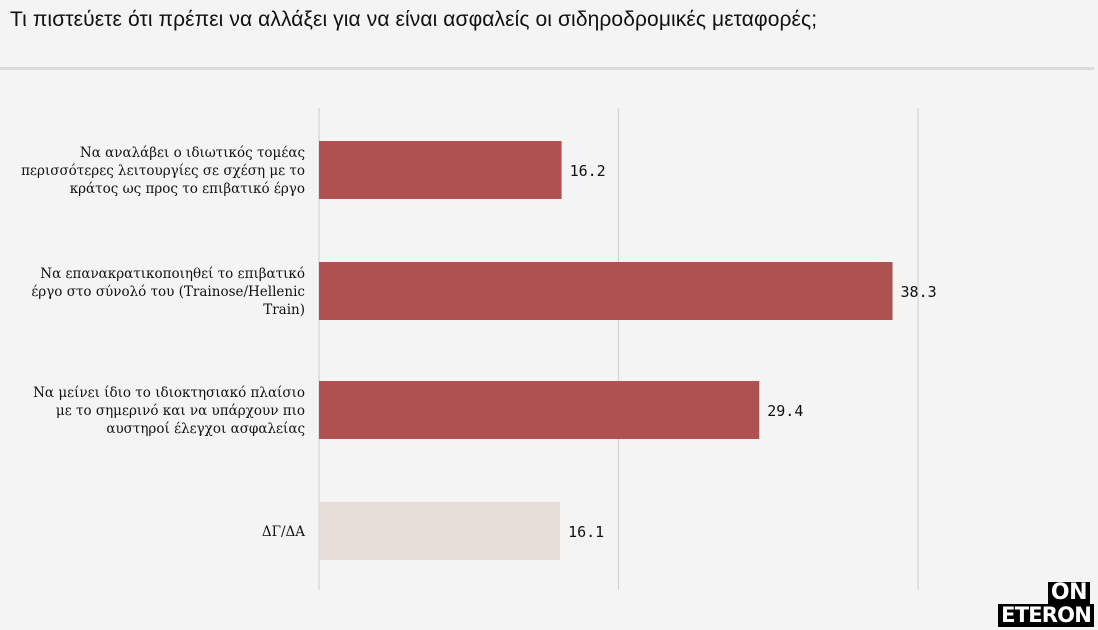 This screenshot has height=630, width=1098. I want to click on category-label-line: Train), so click(284, 310).